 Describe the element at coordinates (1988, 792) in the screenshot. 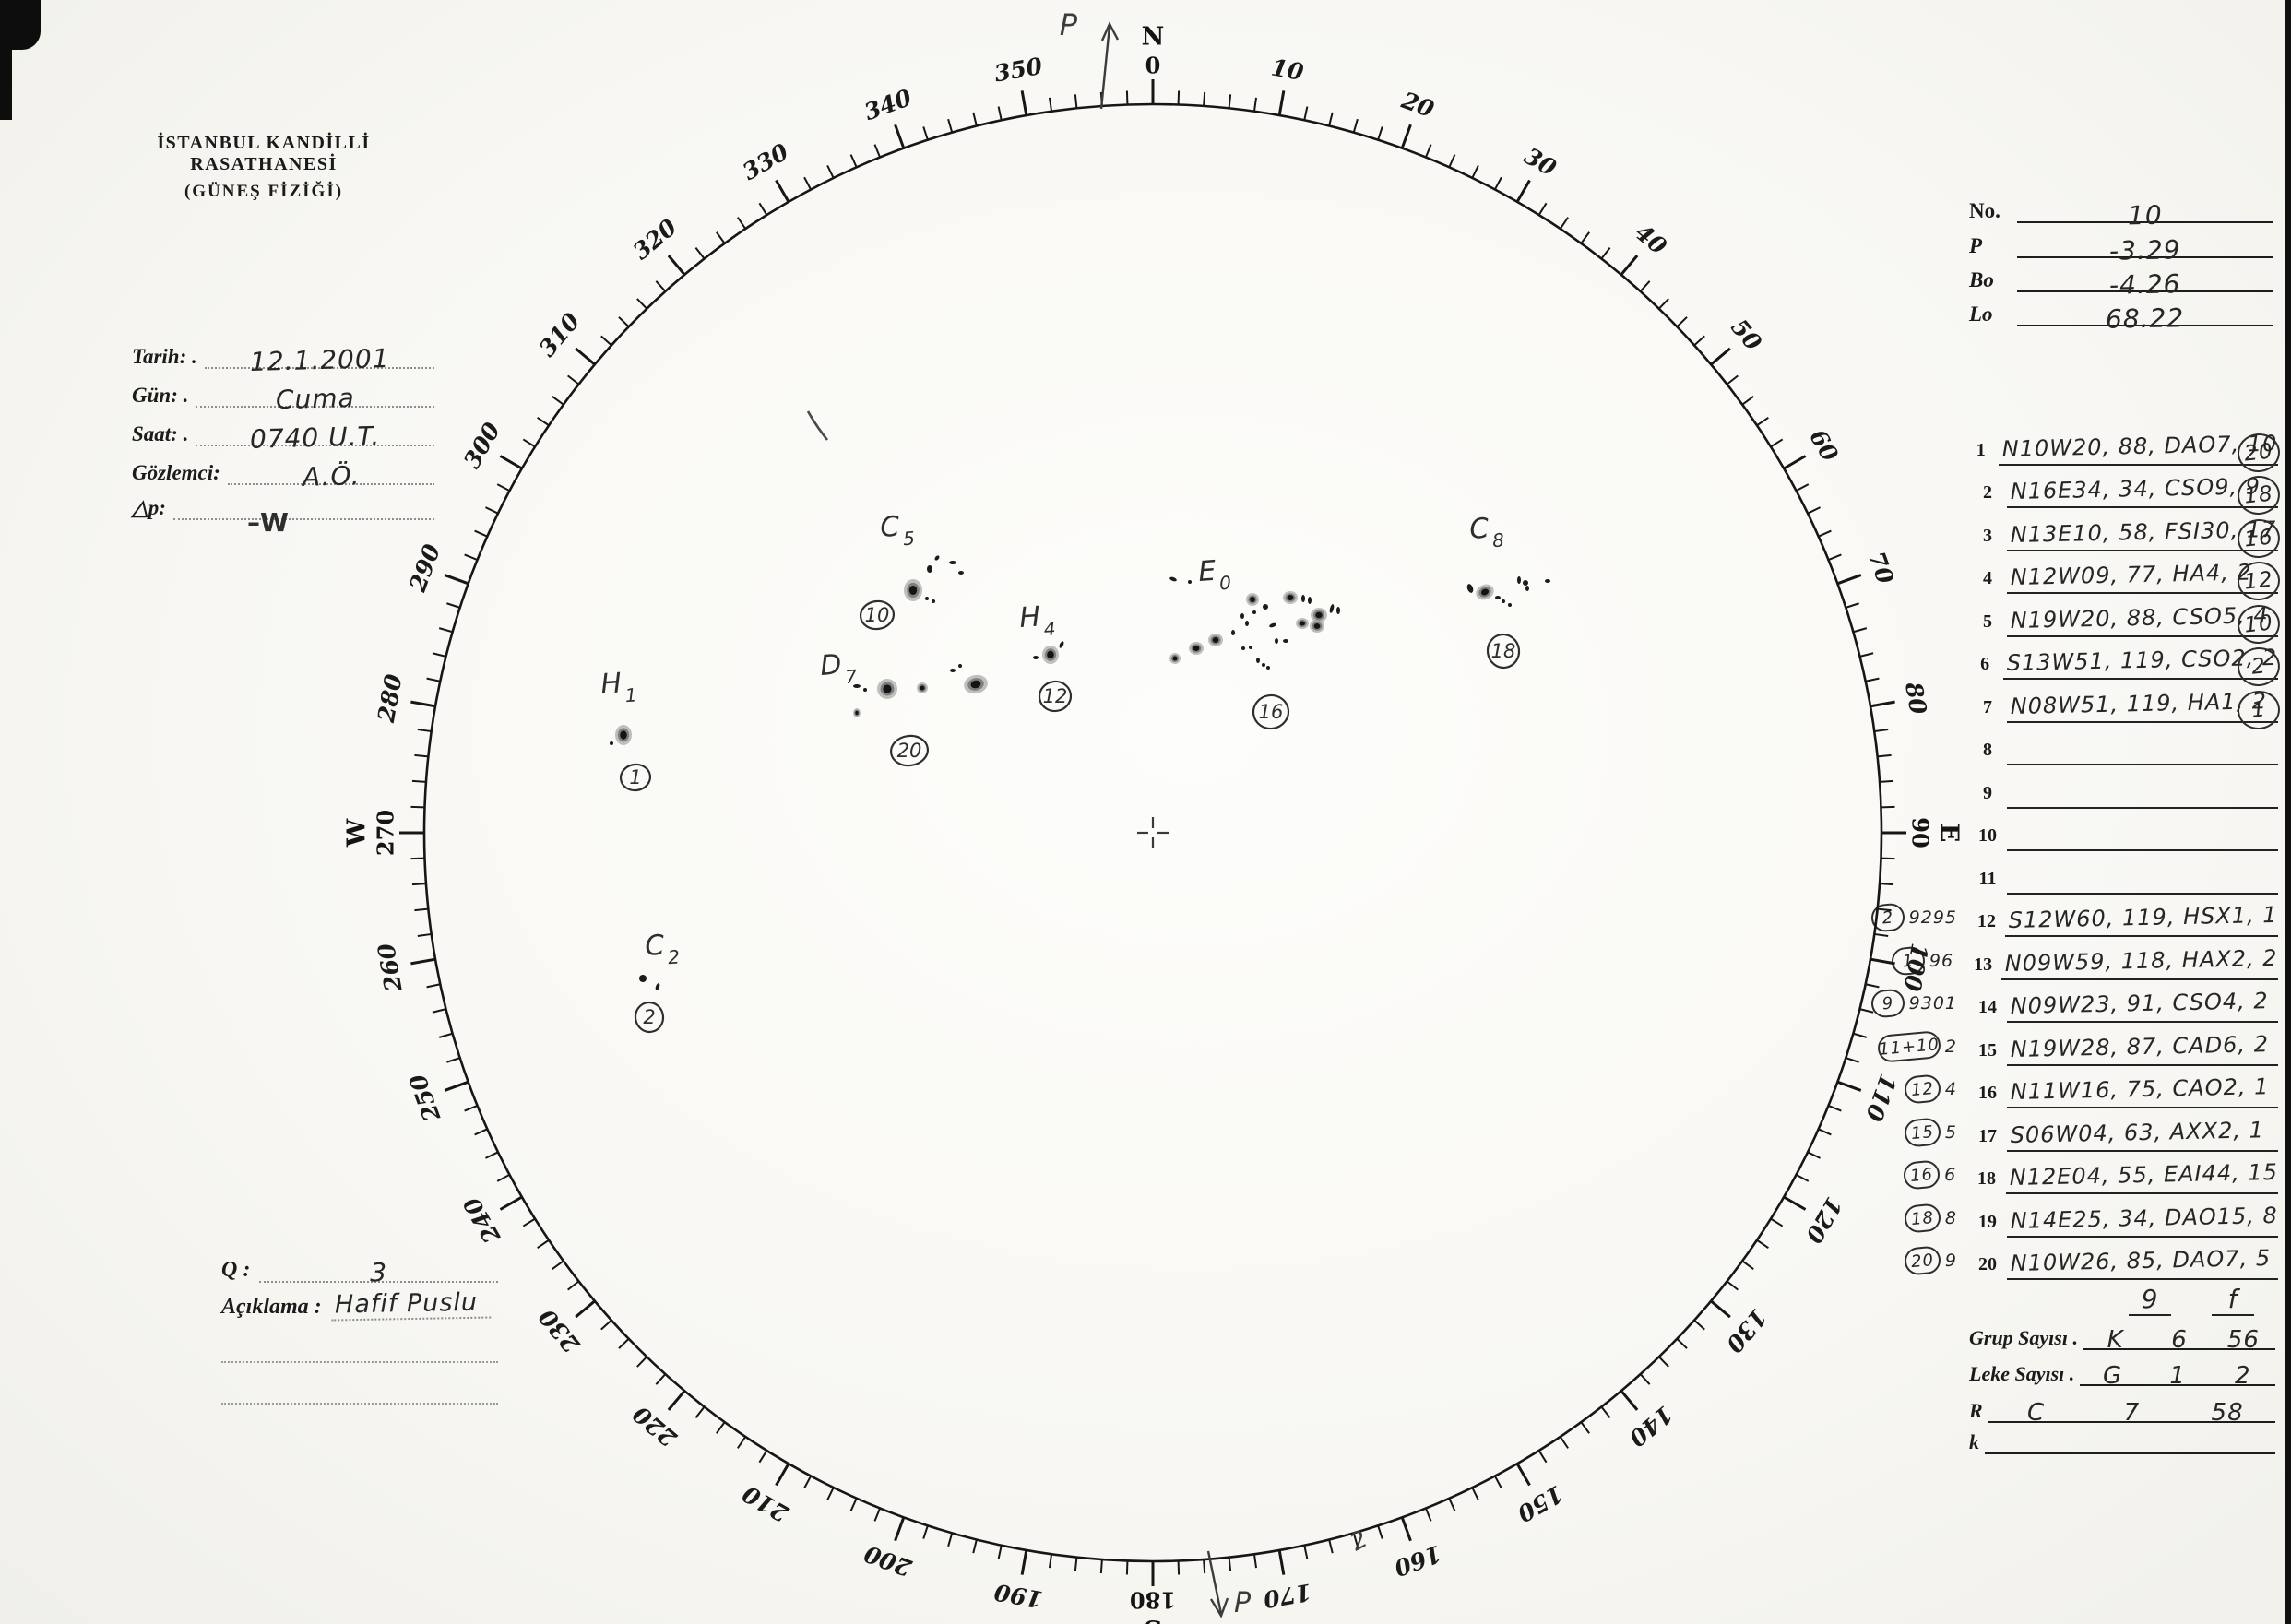

I see `row-number: 9` at that location.